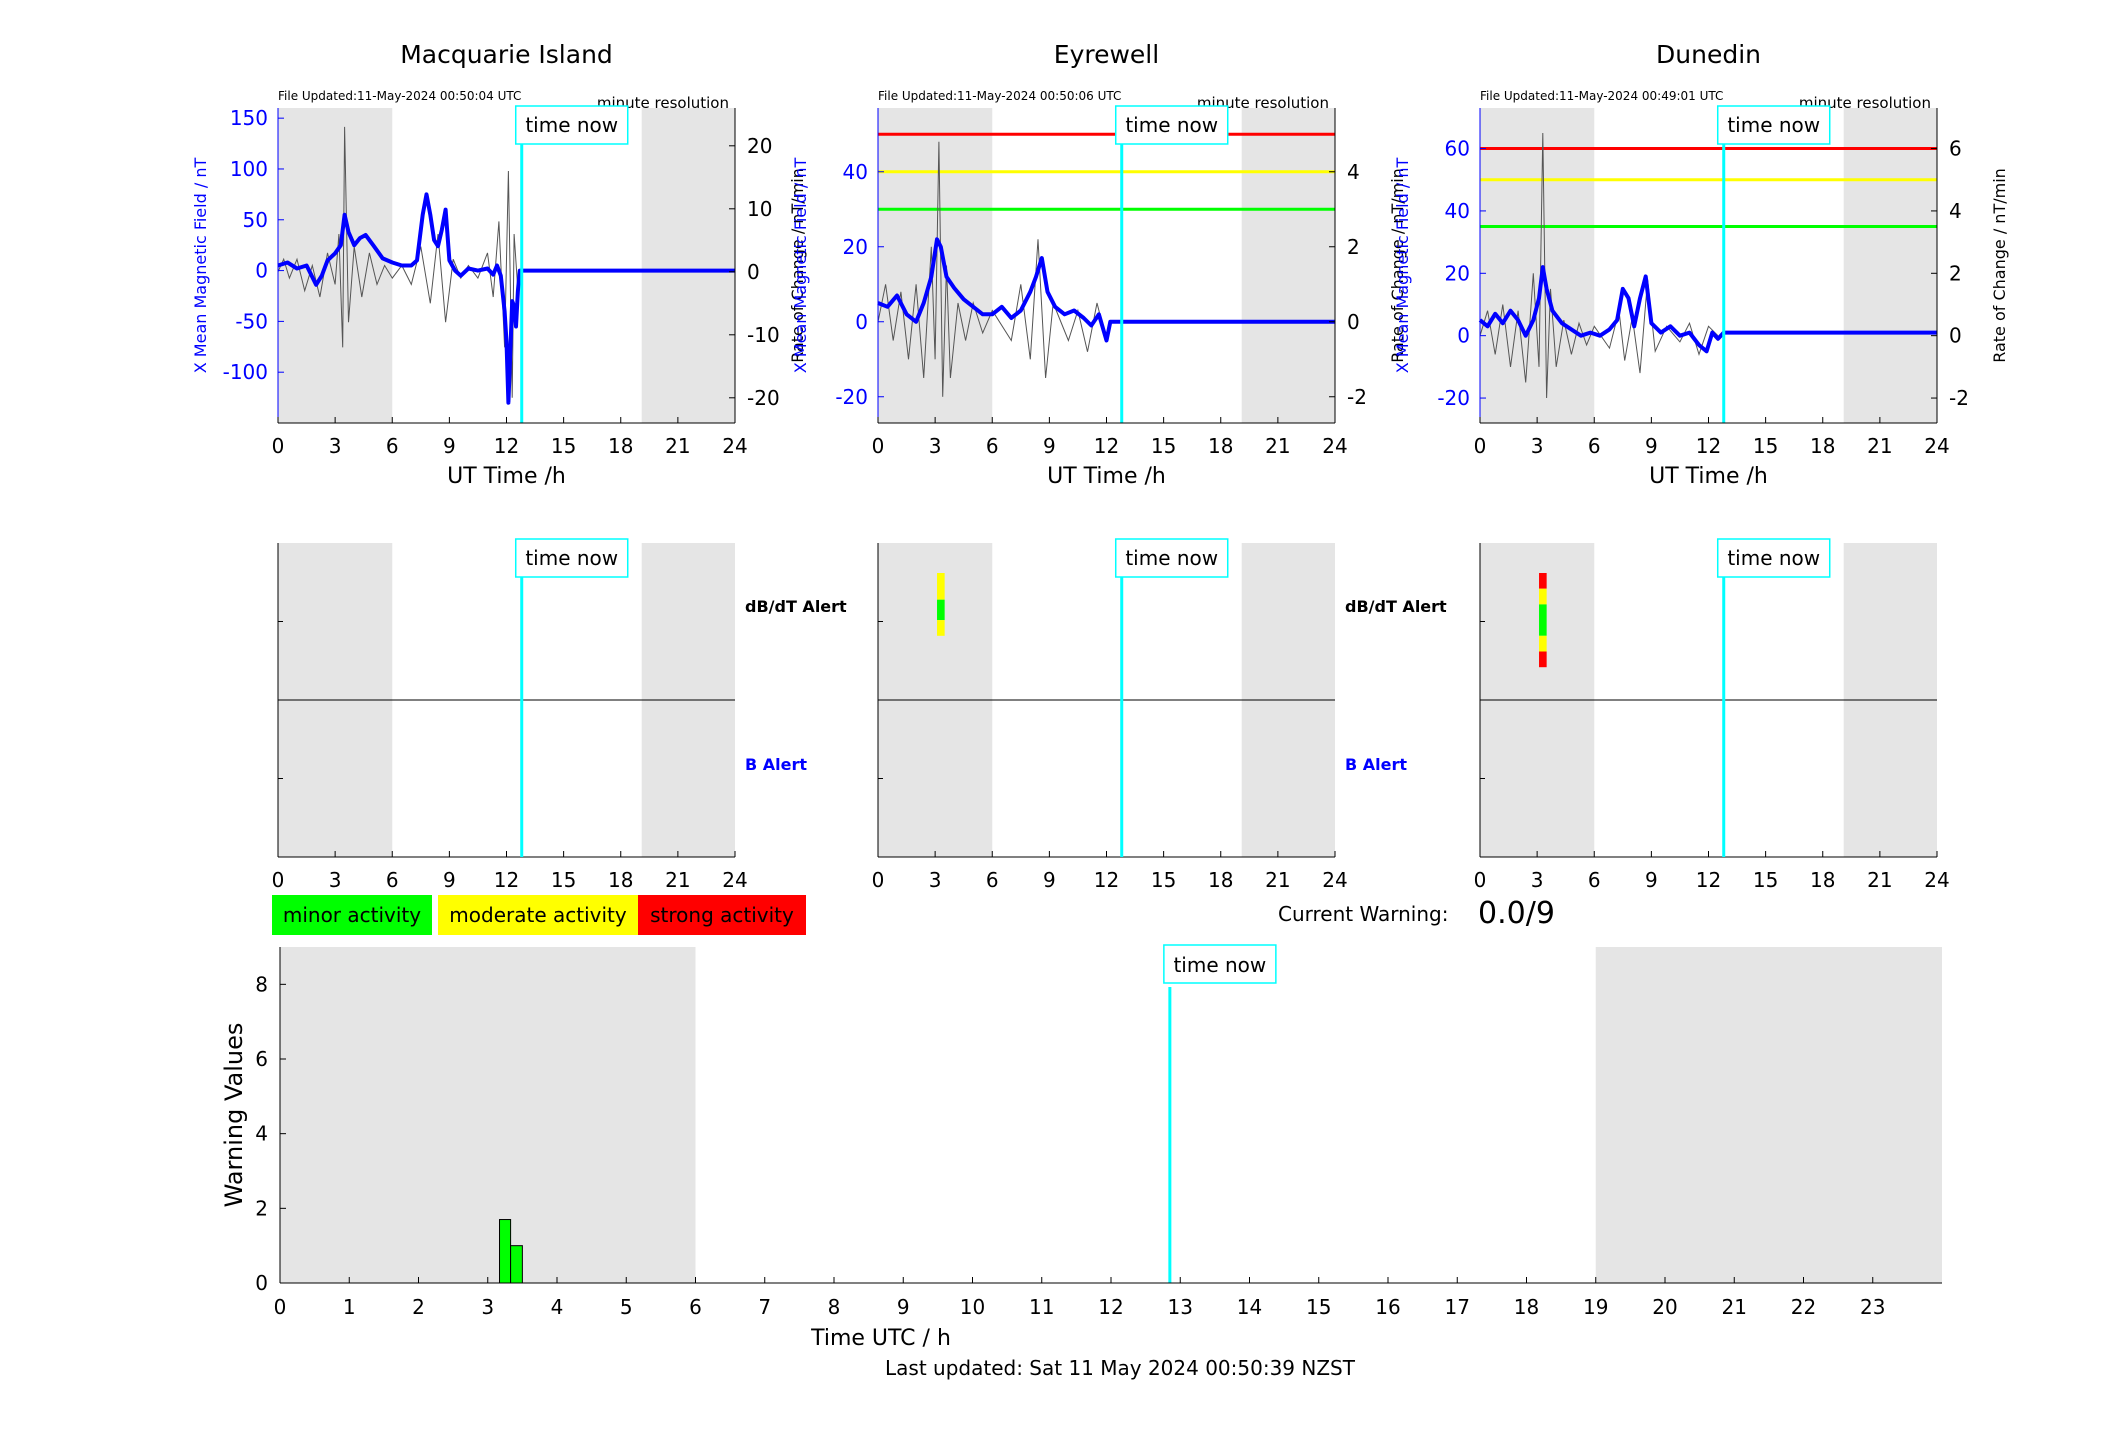  I want to click on x-tick-label: 11, so click(1041, 1307).